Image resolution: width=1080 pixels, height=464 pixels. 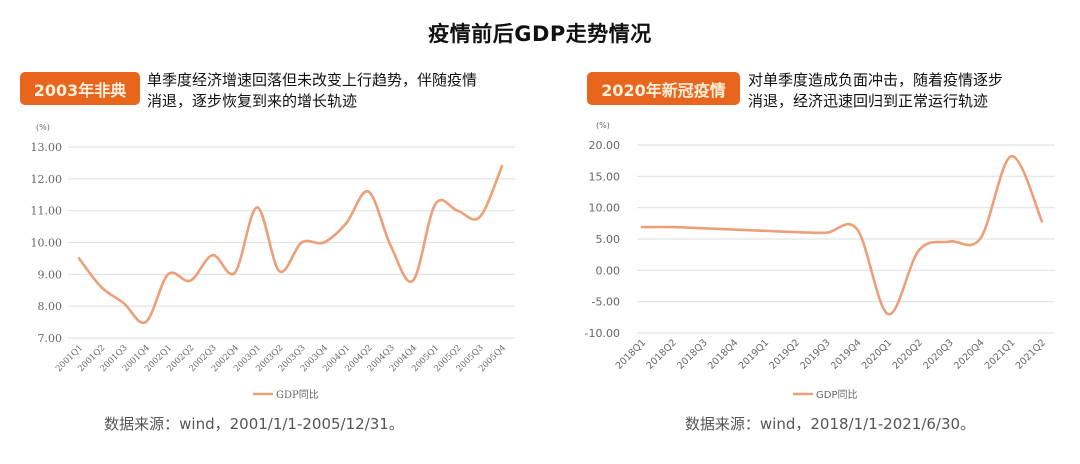 I want to click on description-line: 消退，逐步恢复到来的增长轨迹, so click(x=252, y=101).